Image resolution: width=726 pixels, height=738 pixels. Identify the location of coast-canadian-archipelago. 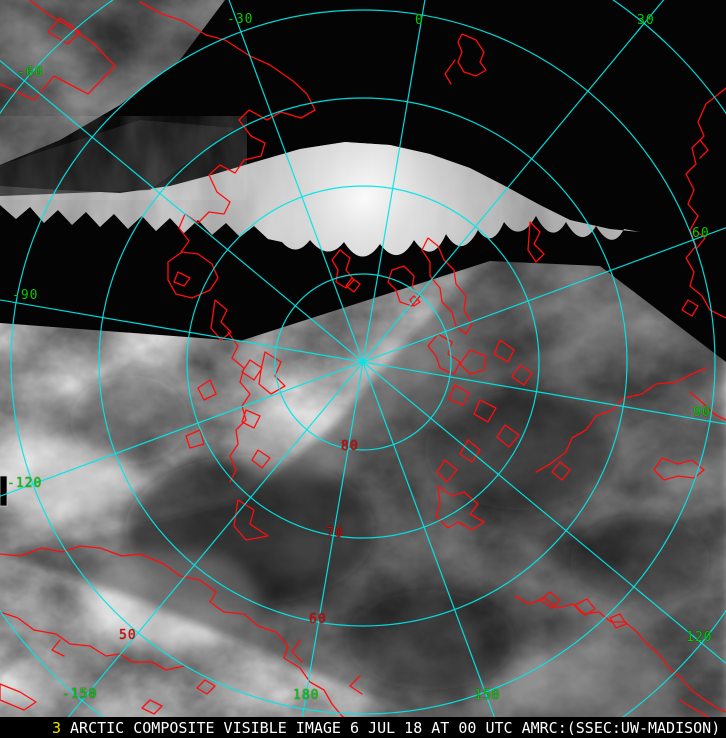
(235, 436).